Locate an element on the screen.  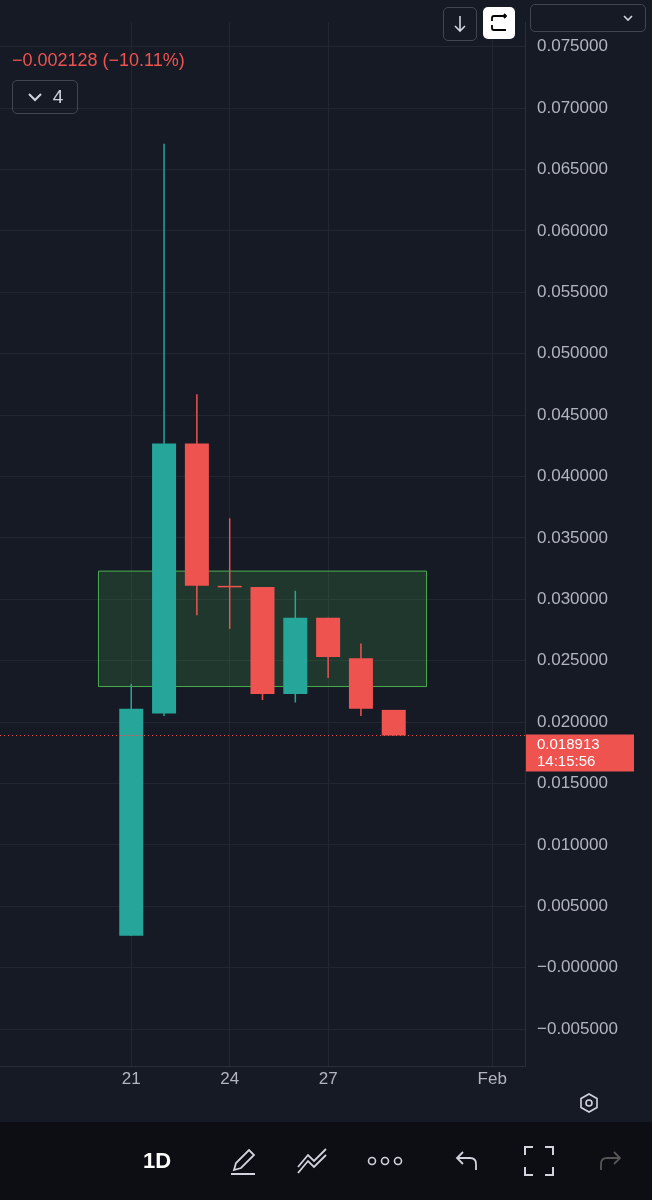
text: −0.002128 (−10.11%) is located at coordinates (98, 60).